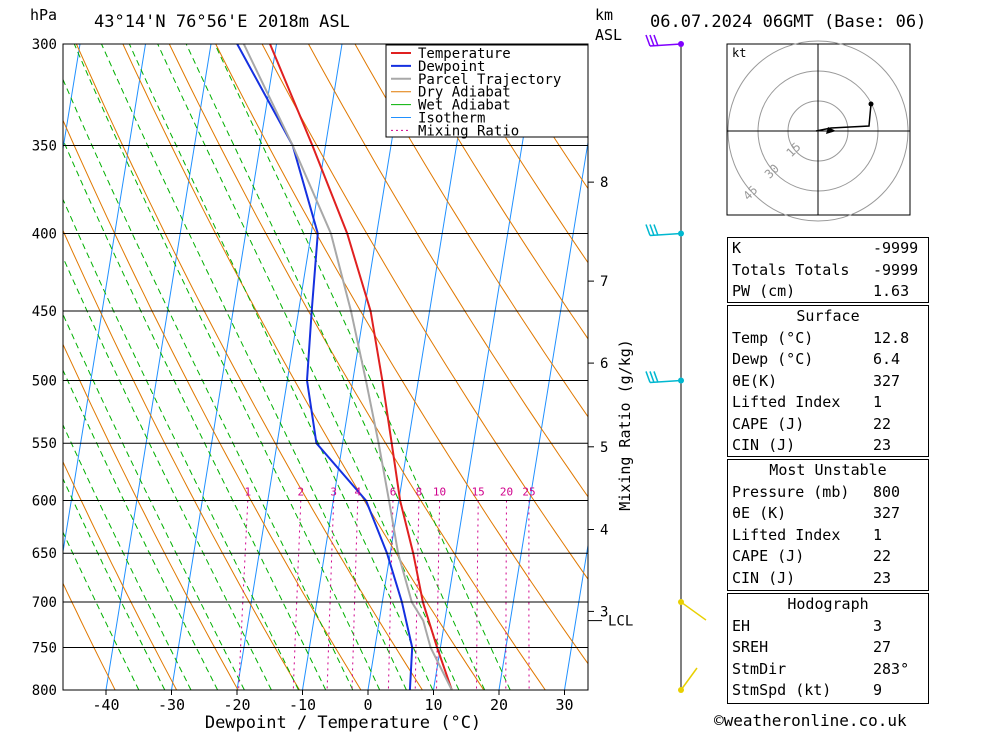 The image size is (1000, 733). What do you see at coordinates (604, 183) in the screenshot?
I see `height-tick-label: 8` at bounding box center [604, 183].